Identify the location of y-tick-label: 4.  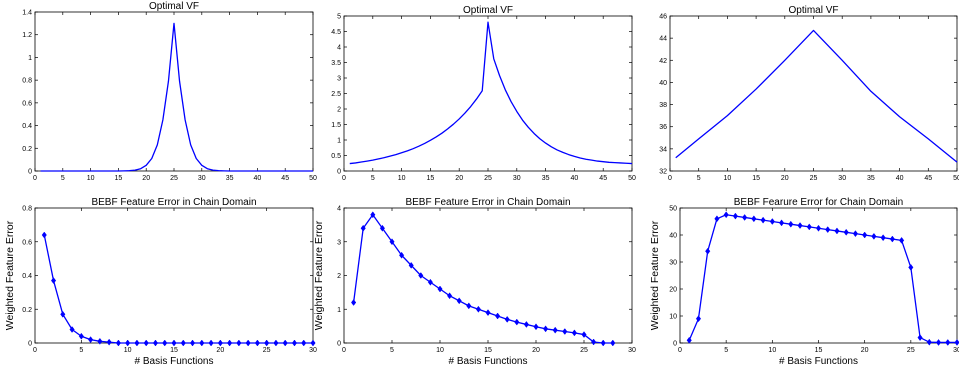
(339, 209).